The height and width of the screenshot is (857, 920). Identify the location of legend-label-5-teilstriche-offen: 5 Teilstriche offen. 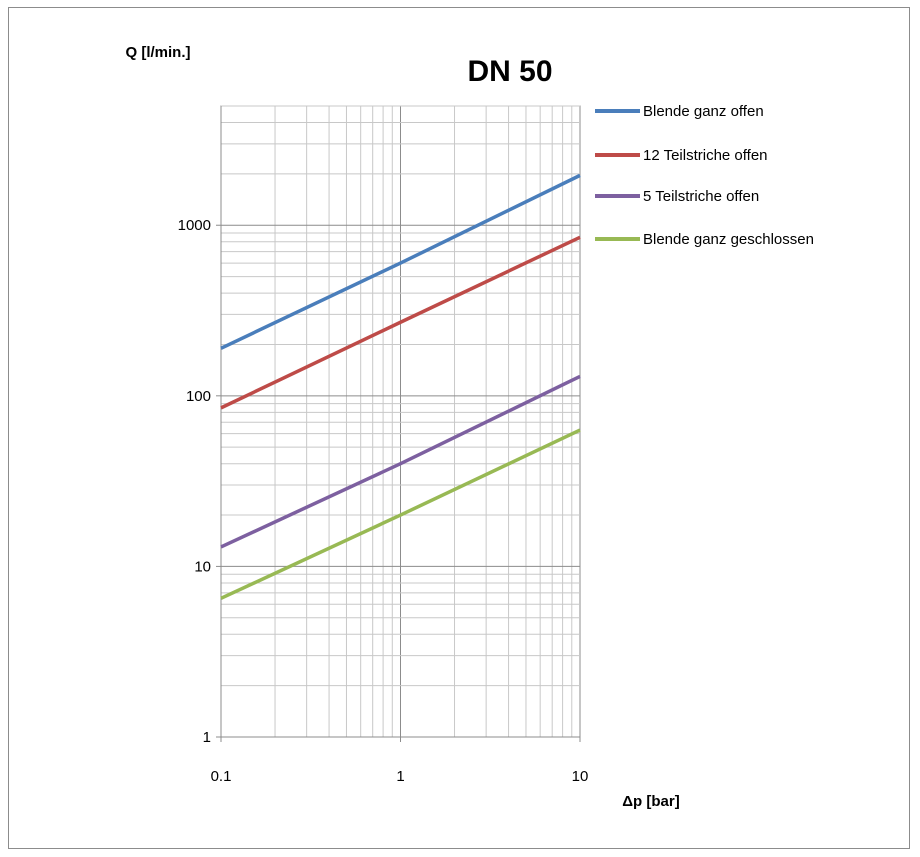
(701, 196).